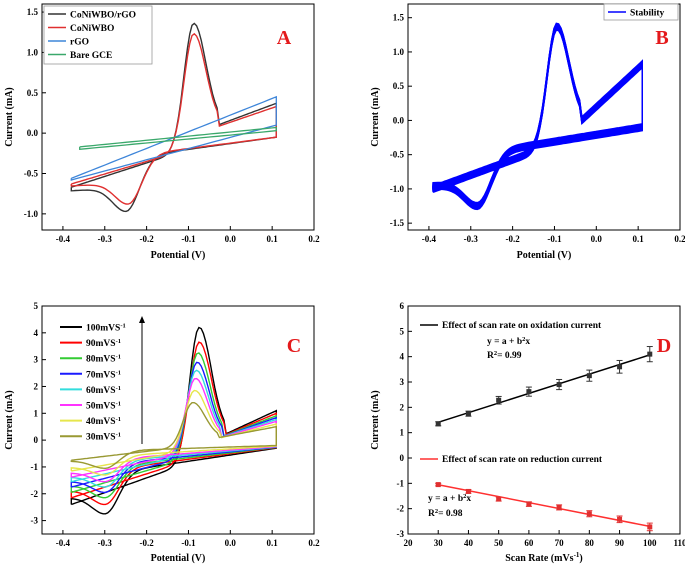 The height and width of the screenshot is (567, 685). What do you see at coordinates (577, 555) in the screenshot?
I see `panel-d-xlabel-exp: -1` at bounding box center [577, 555].